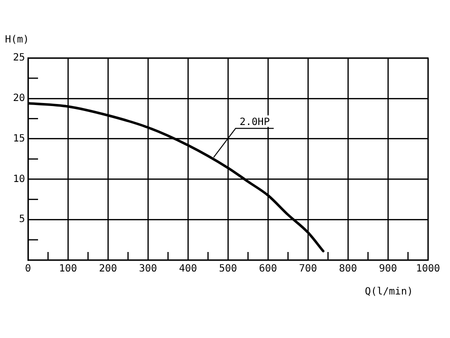  Describe the element at coordinates (268, 269) in the screenshot. I see `x-tick-label: 600` at that location.